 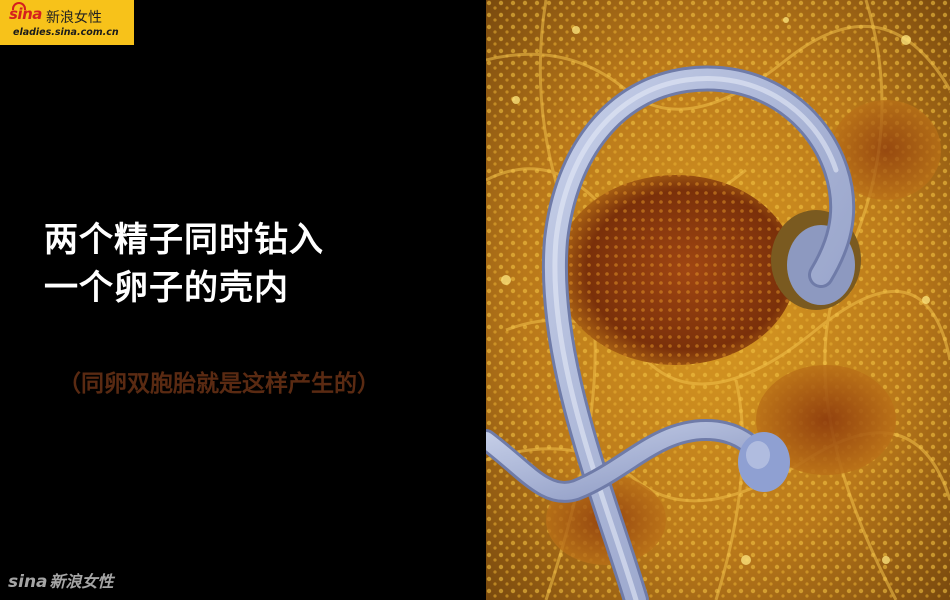 What do you see at coordinates (19, 6) in the screenshot?
I see `sina-eye-icon` at bounding box center [19, 6].